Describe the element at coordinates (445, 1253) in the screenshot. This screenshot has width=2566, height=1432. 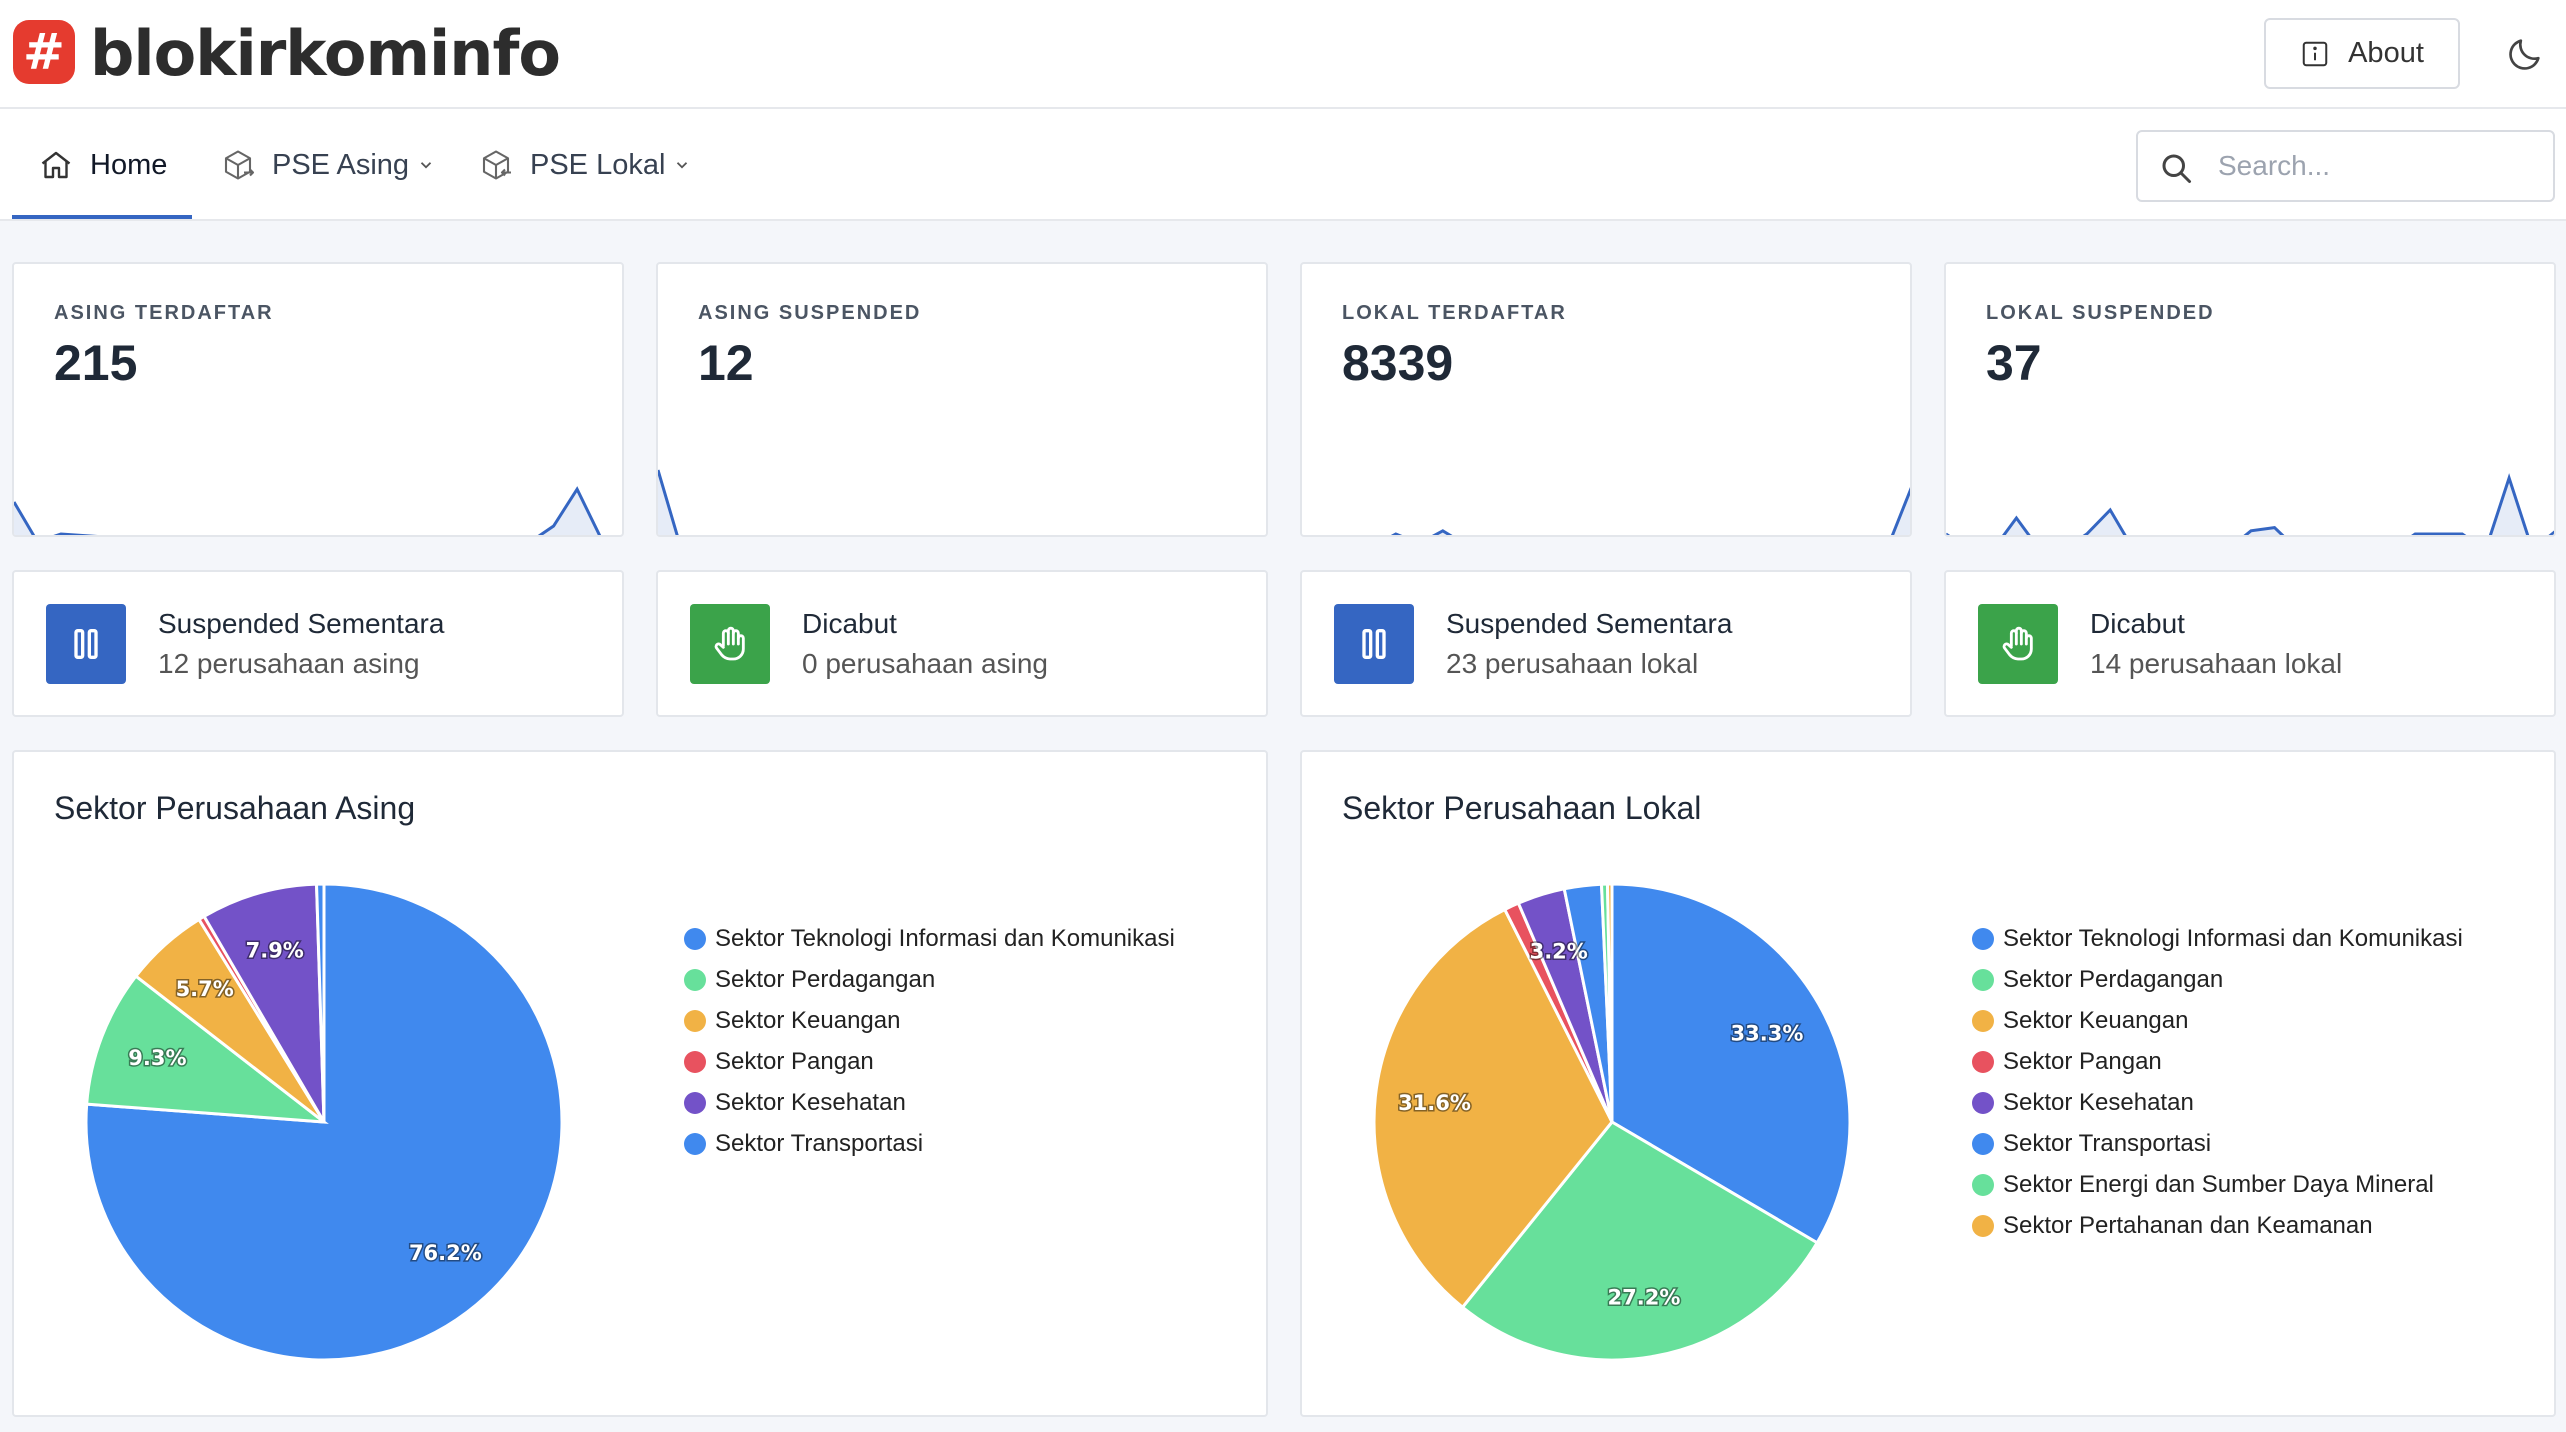
I see `slice-label: 76.2%` at that location.